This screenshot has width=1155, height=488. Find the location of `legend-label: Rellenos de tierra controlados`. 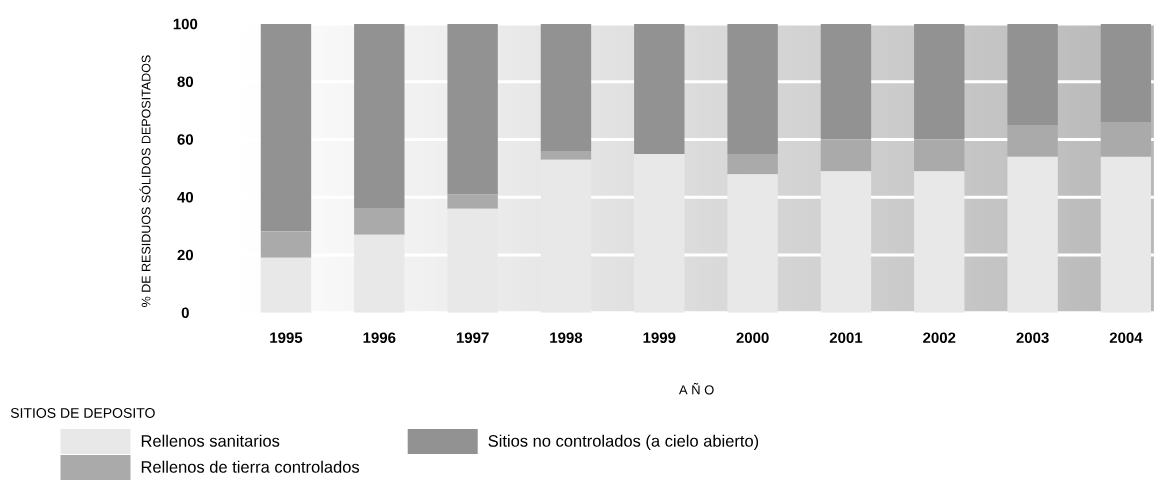

legend-label: Rellenos de tierra controlados is located at coordinates (250, 466).